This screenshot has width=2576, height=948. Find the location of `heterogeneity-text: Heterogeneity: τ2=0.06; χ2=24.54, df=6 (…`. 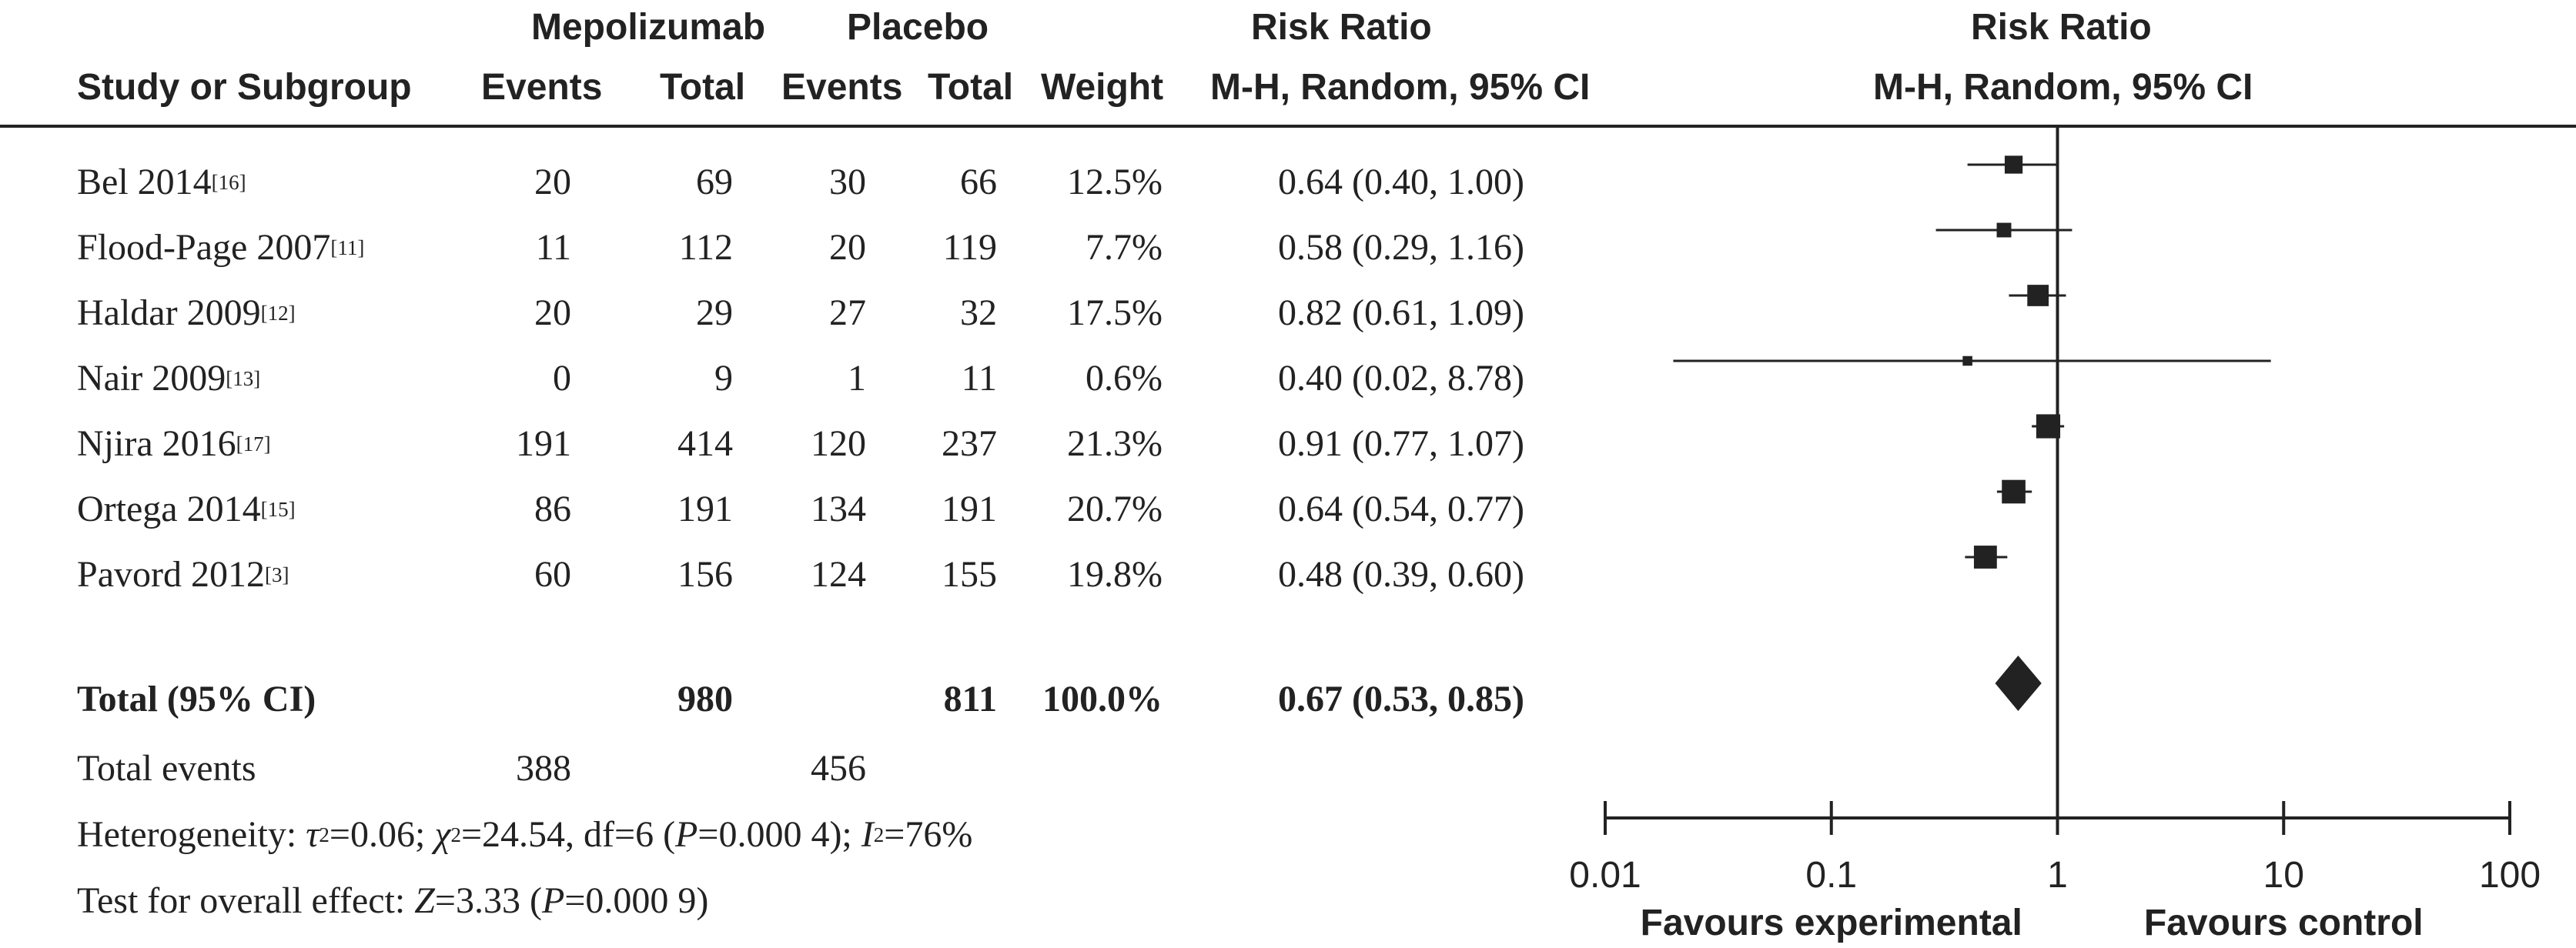

heterogeneity-text: Heterogeneity: τ2=0.06; χ2=24.54, df=6 (… is located at coordinates (525, 834).